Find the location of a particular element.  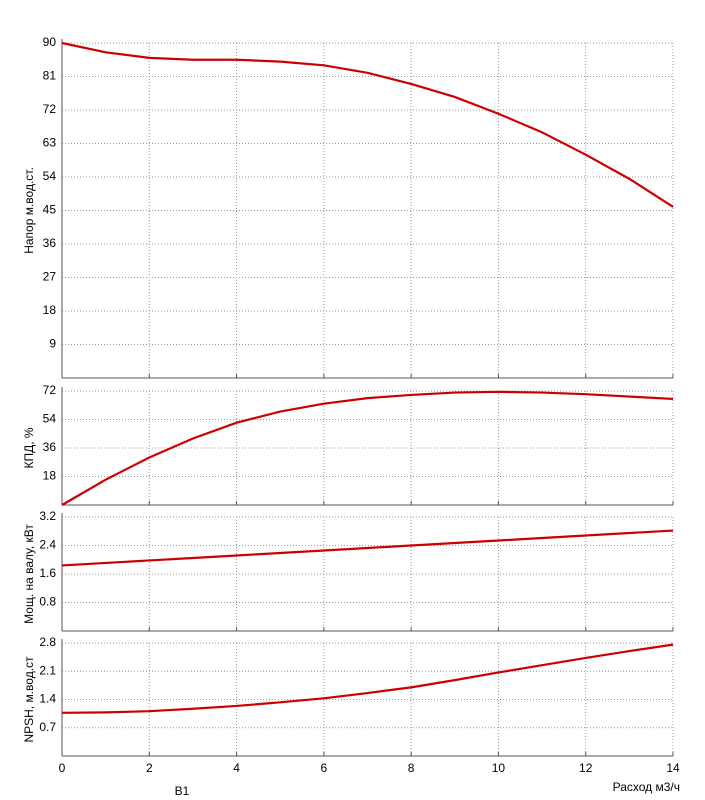

x-tick-label: 6 is located at coordinates (324, 768).